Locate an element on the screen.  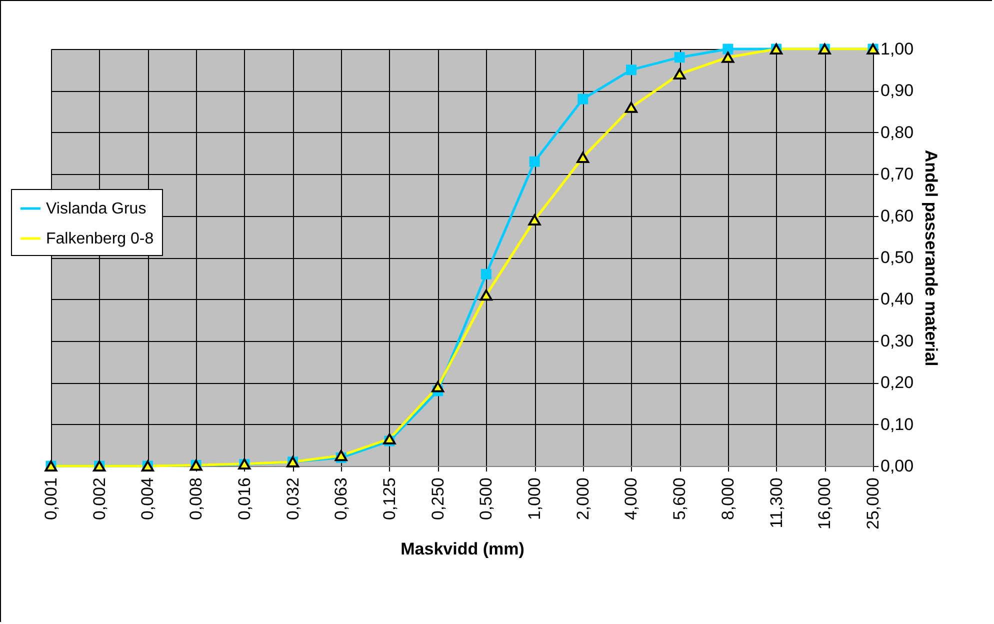
x-tick-label: 25,000 is located at coordinates (873, 504).